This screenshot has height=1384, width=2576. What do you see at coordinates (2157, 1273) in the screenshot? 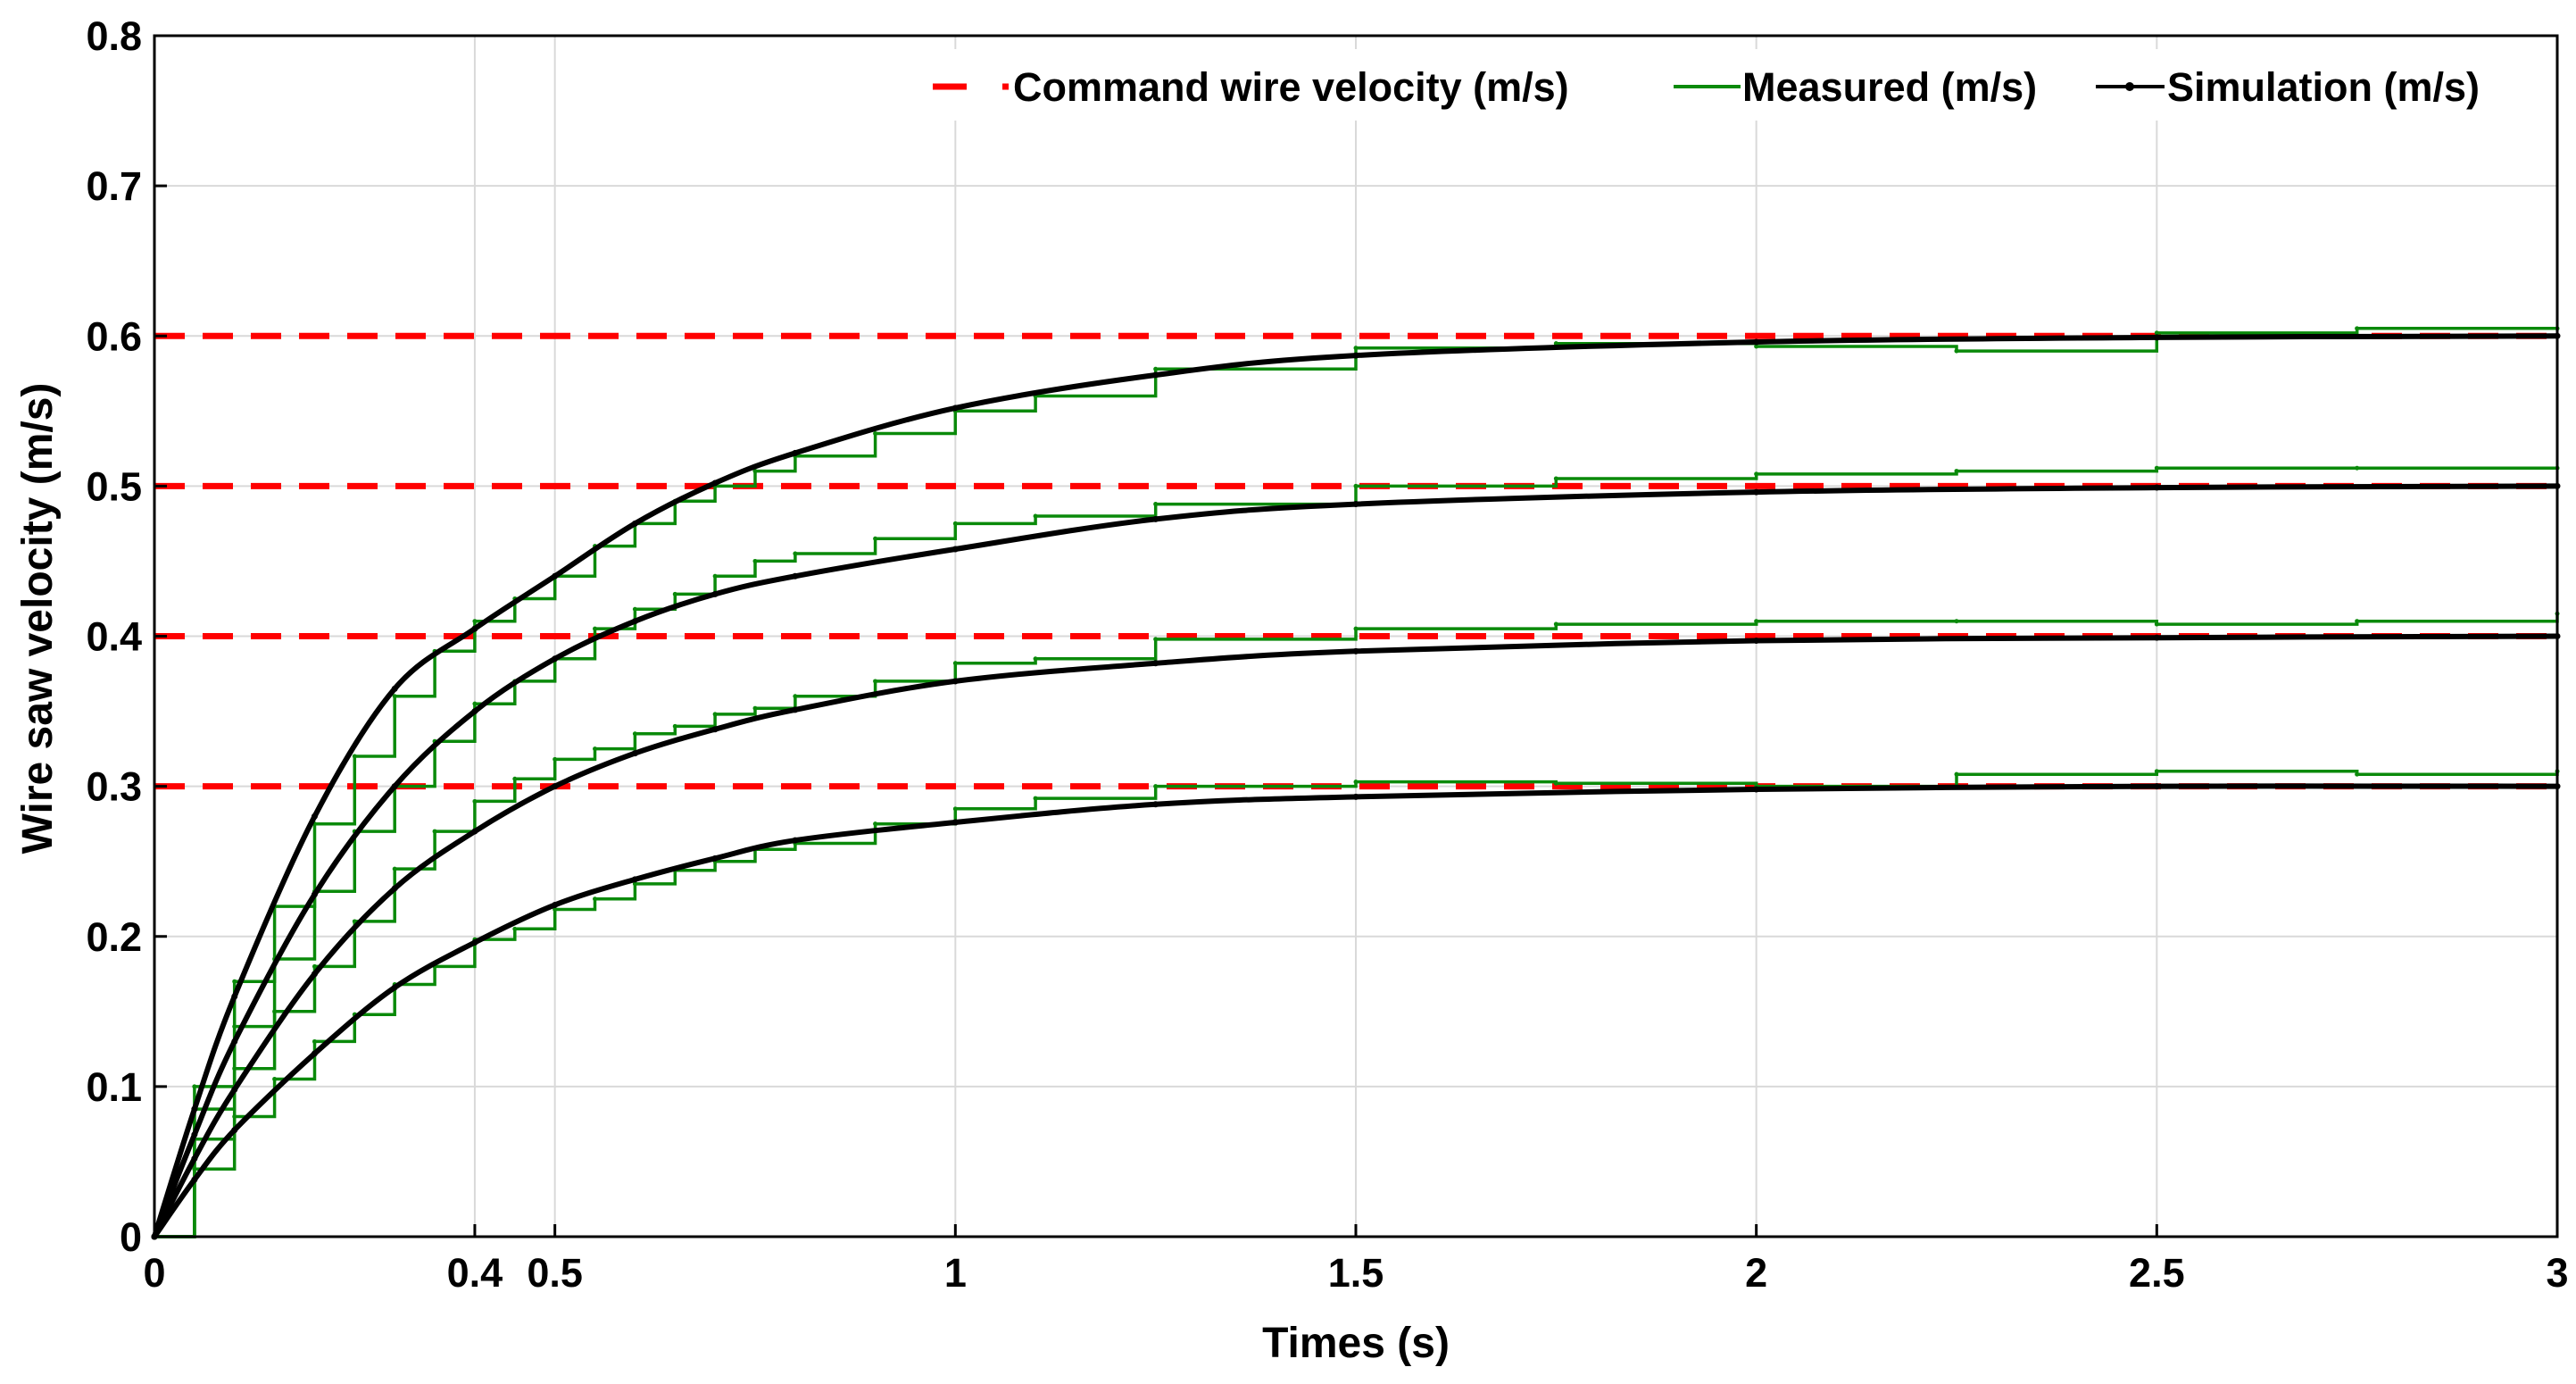
I see `x-tick-label: 2.5` at bounding box center [2157, 1273].